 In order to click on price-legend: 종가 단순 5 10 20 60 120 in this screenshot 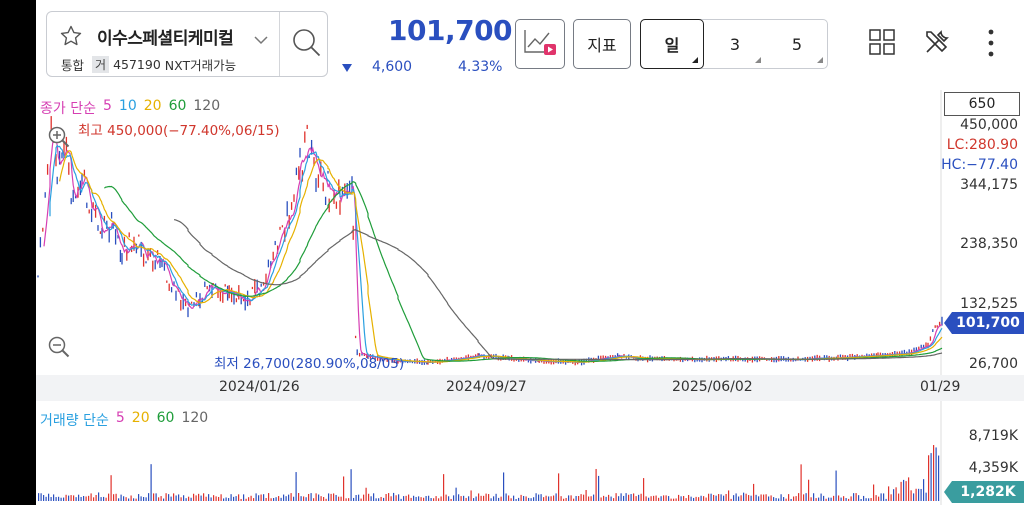, I will do `click(130, 108)`.